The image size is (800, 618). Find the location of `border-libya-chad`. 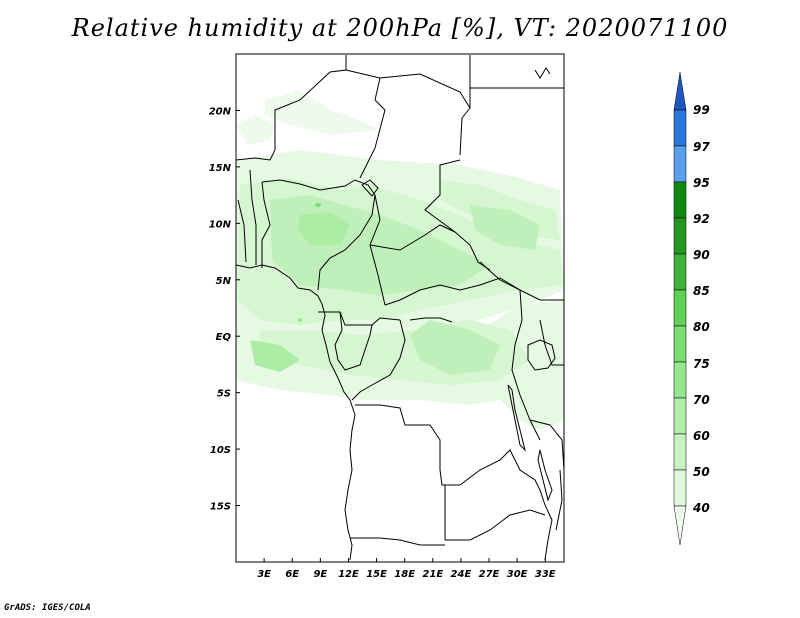

border-libya-chad is located at coordinates (425, 91).